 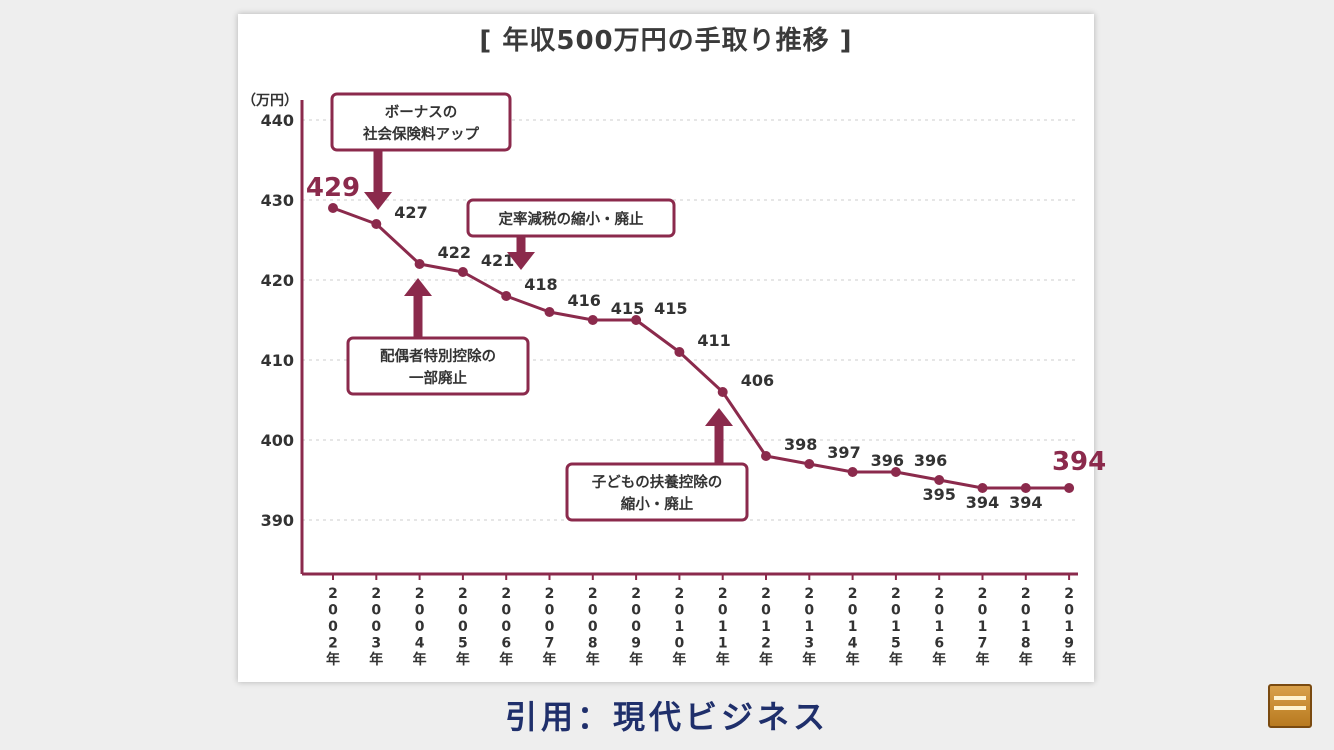 I want to click on annotation-text: 社会保険料アップ, so click(x=420, y=134).